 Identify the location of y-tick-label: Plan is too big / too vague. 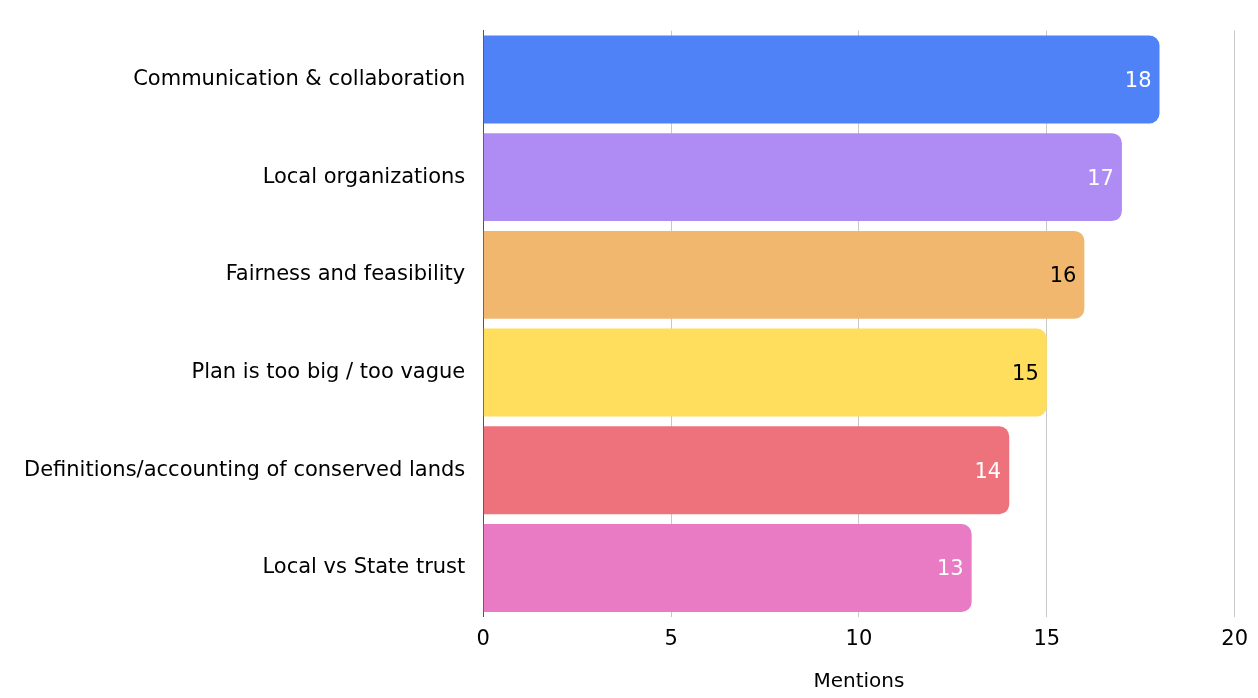
(328, 371).